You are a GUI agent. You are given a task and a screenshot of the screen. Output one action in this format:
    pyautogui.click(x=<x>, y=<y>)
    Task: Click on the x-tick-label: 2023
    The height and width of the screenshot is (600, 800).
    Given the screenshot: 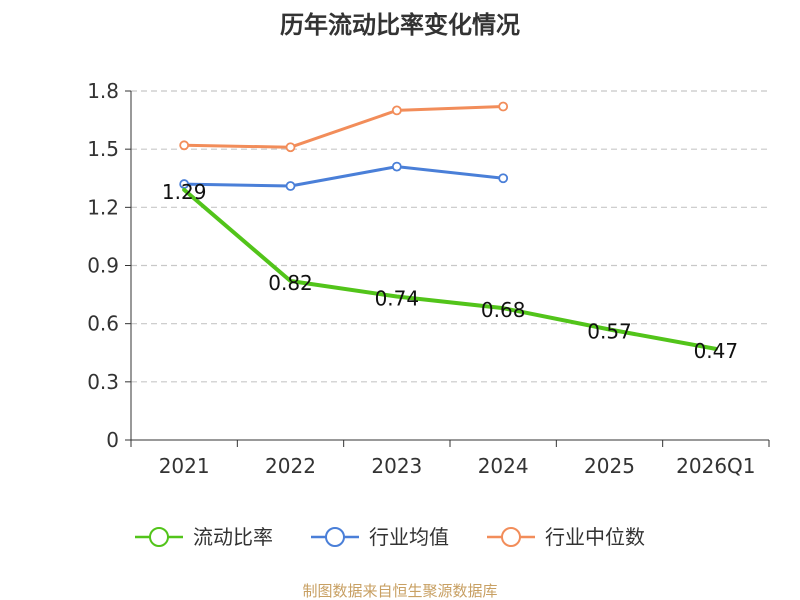 What is the action you would take?
    pyautogui.click(x=396, y=466)
    